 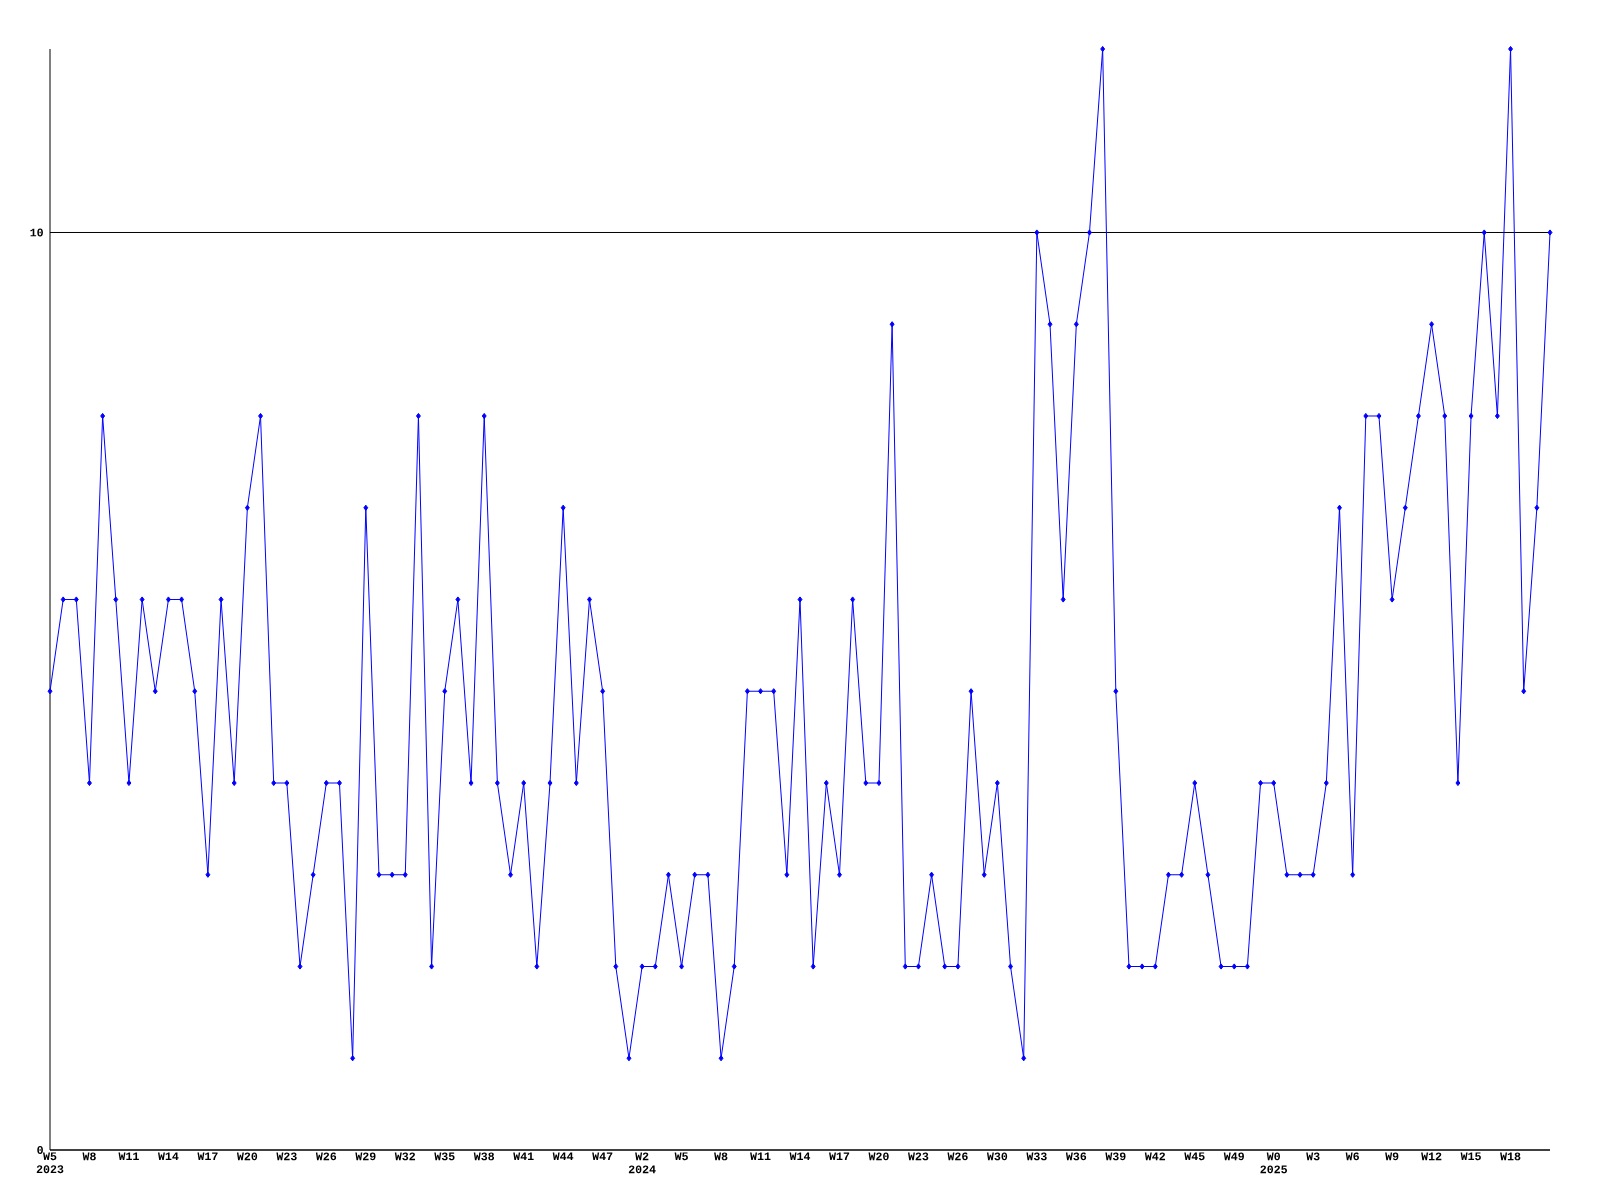 What do you see at coordinates (444, 1156) in the screenshot?
I see `x-tick-label: W35` at bounding box center [444, 1156].